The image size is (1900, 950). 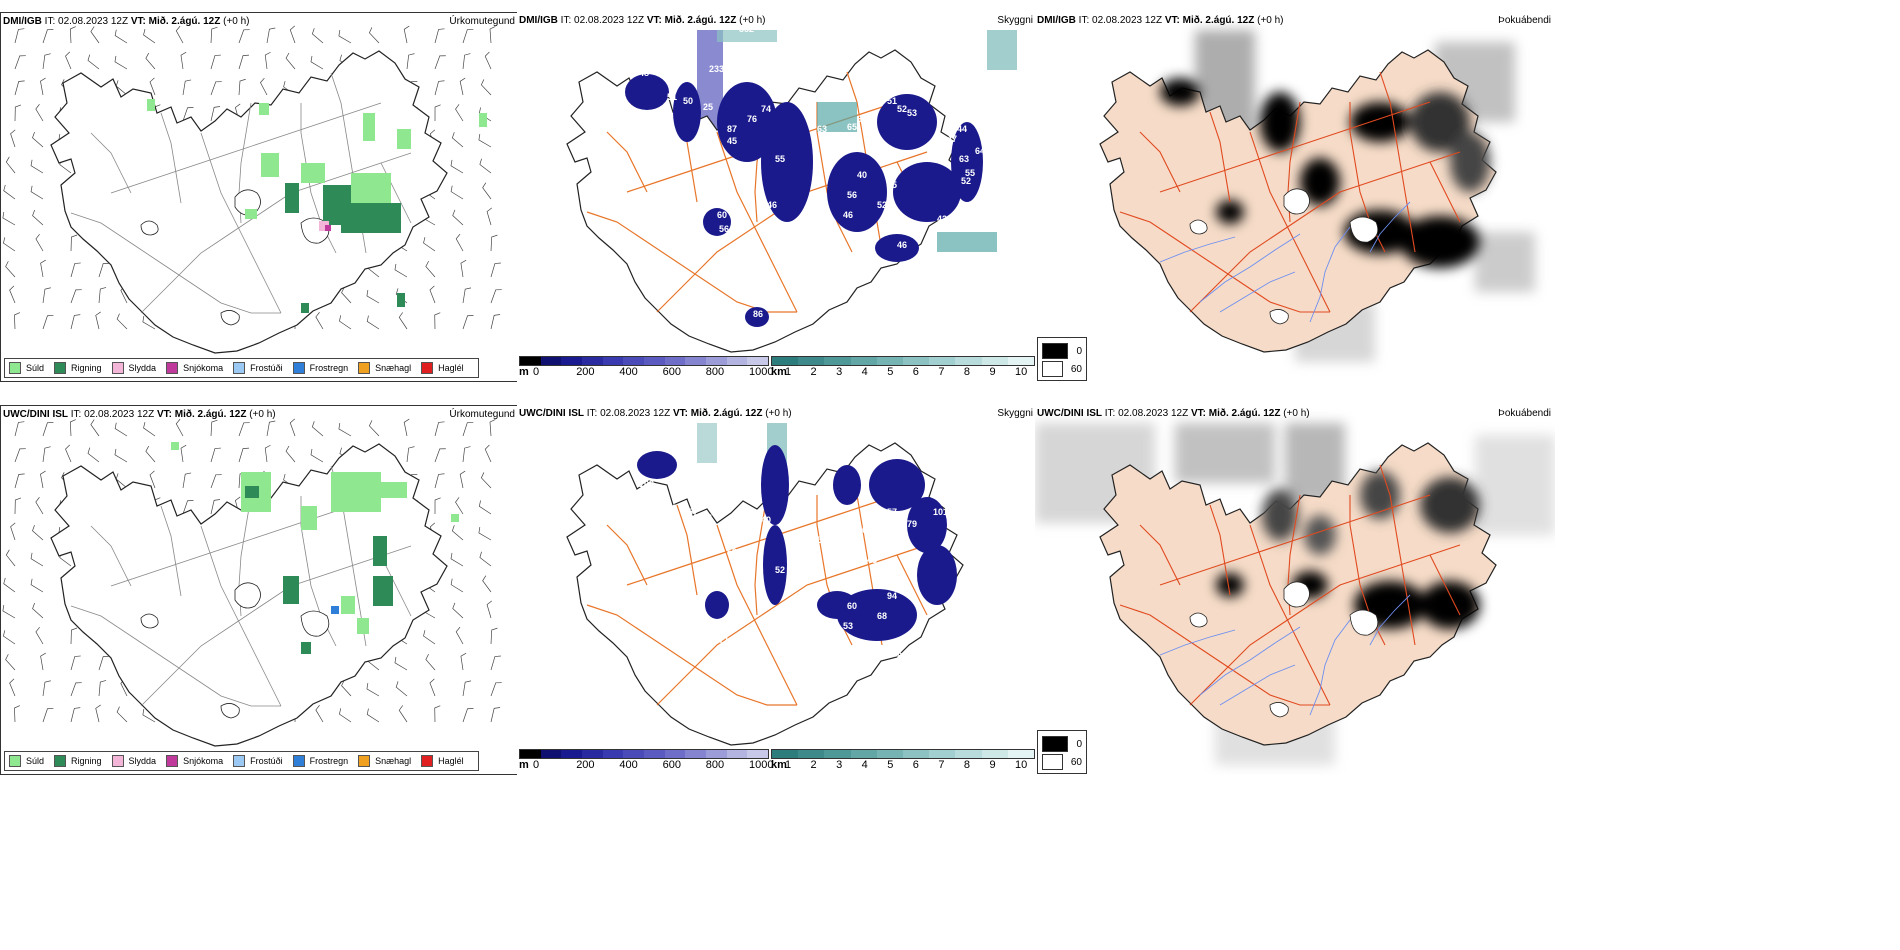 I want to click on visibility-value-label: 68, so click(x=882, y=616).